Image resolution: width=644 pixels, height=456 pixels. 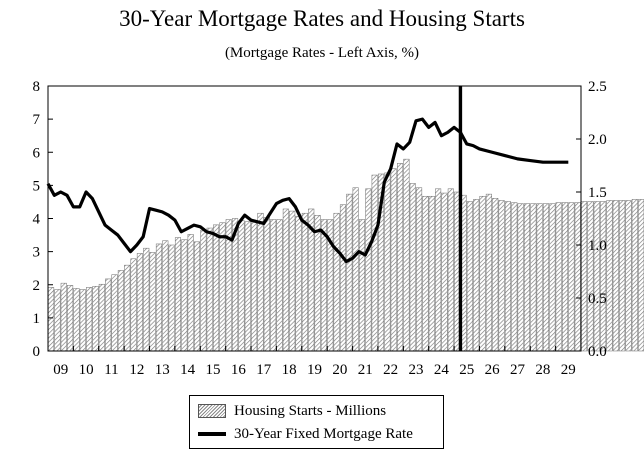 I want to click on x-axis-tick-label: 12, so click(x=136, y=370).